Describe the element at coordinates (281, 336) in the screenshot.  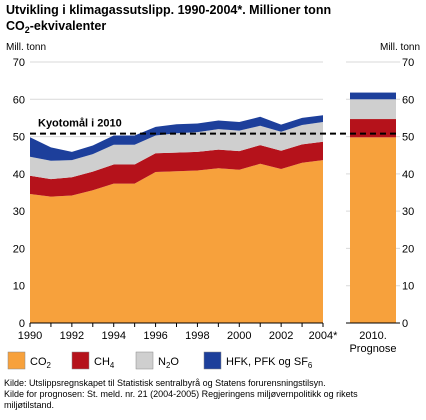
I see `x-tick-label: 2002` at that location.